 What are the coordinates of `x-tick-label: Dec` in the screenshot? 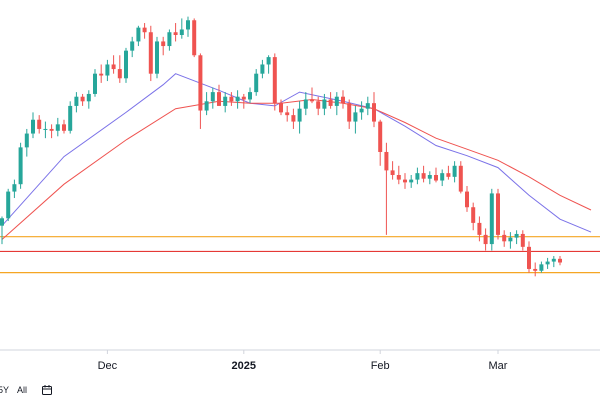 It's located at (108, 366).